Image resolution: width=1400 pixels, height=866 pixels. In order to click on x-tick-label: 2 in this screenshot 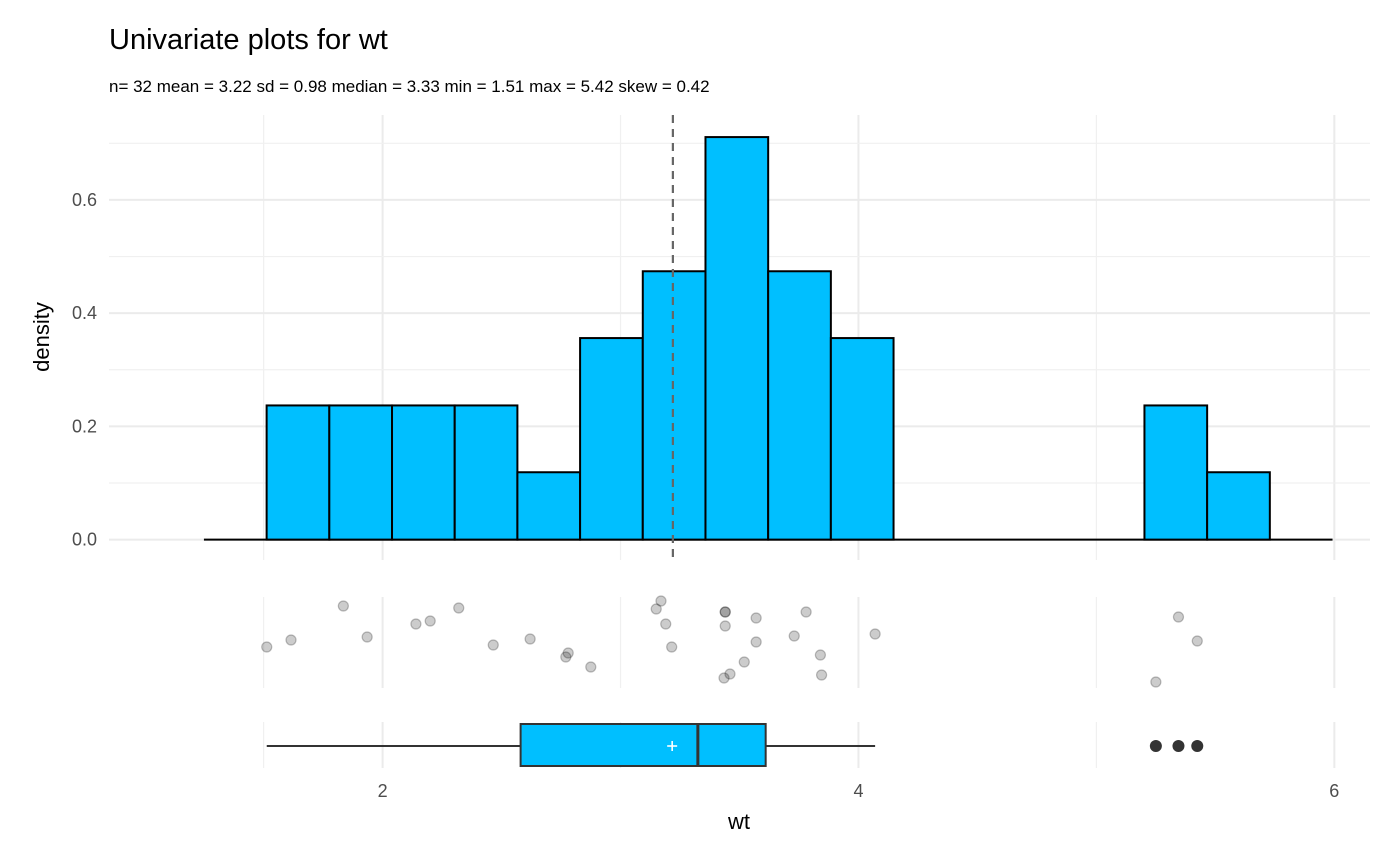, I will do `click(383, 791)`.